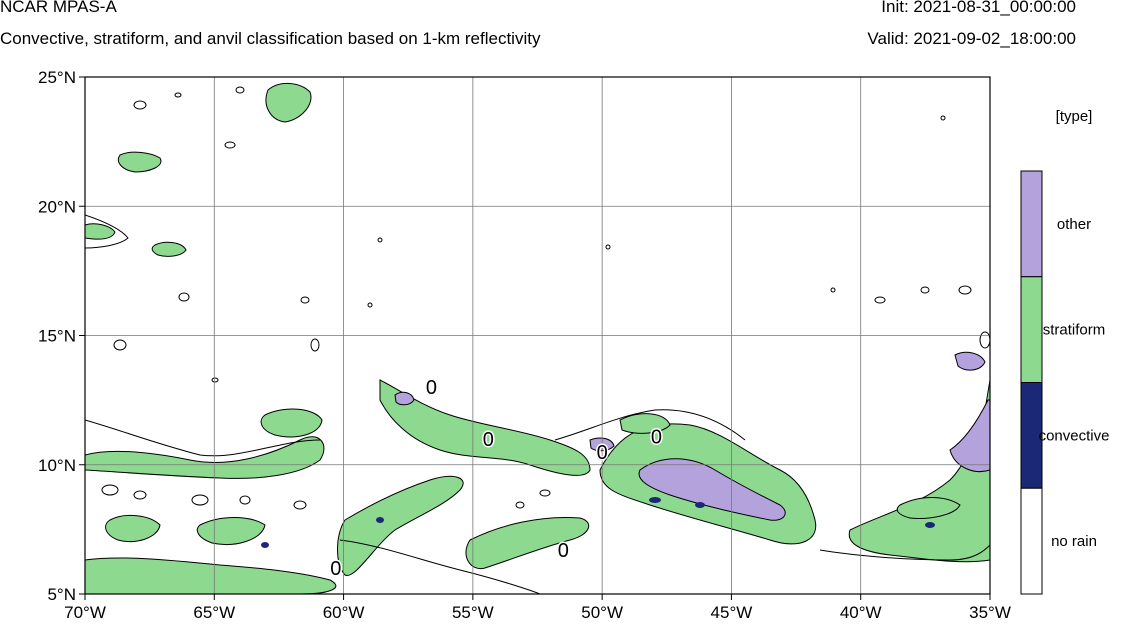 The height and width of the screenshot is (641, 1128). Describe the element at coordinates (598, 522) in the screenshot. I see `convective-cells` at that location.